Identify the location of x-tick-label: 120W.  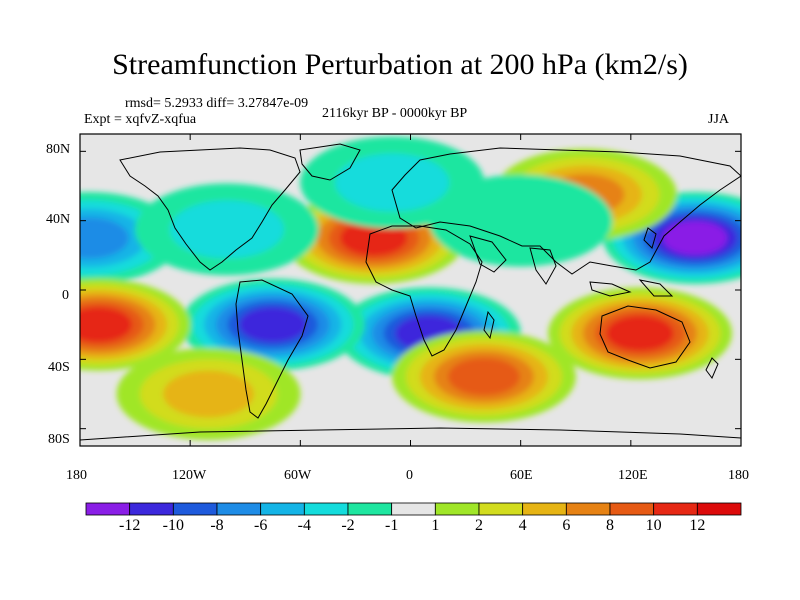
(189, 475).